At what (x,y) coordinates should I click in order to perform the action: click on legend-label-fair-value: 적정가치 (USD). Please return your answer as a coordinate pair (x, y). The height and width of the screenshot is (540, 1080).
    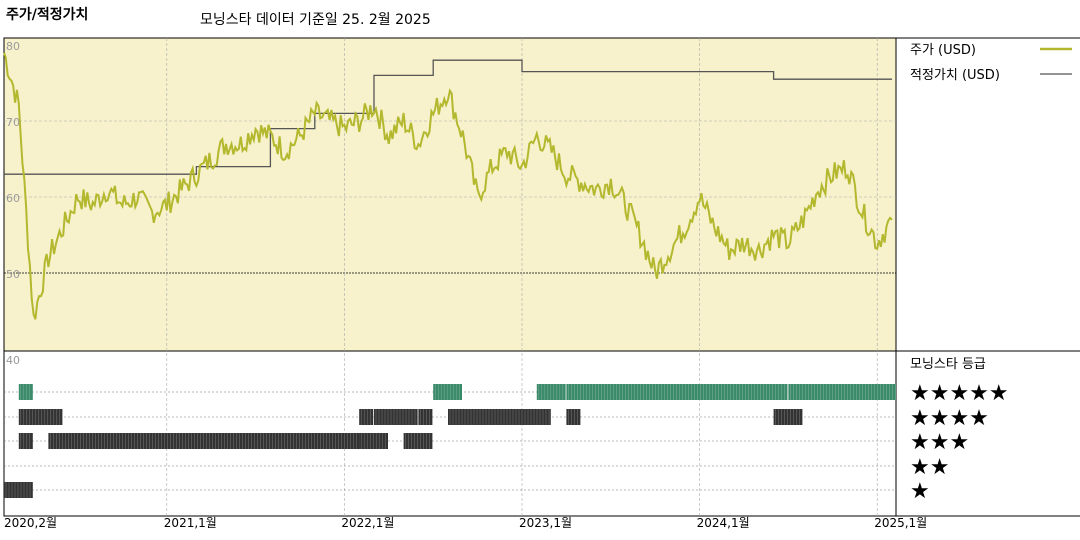
    Looking at the image, I should click on (955, 75).